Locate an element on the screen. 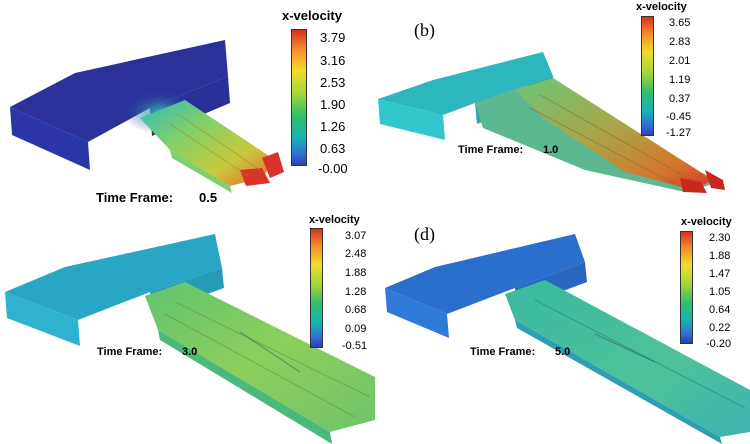  colorbar-tick: -0.45 is located at coordinates (679, 117).